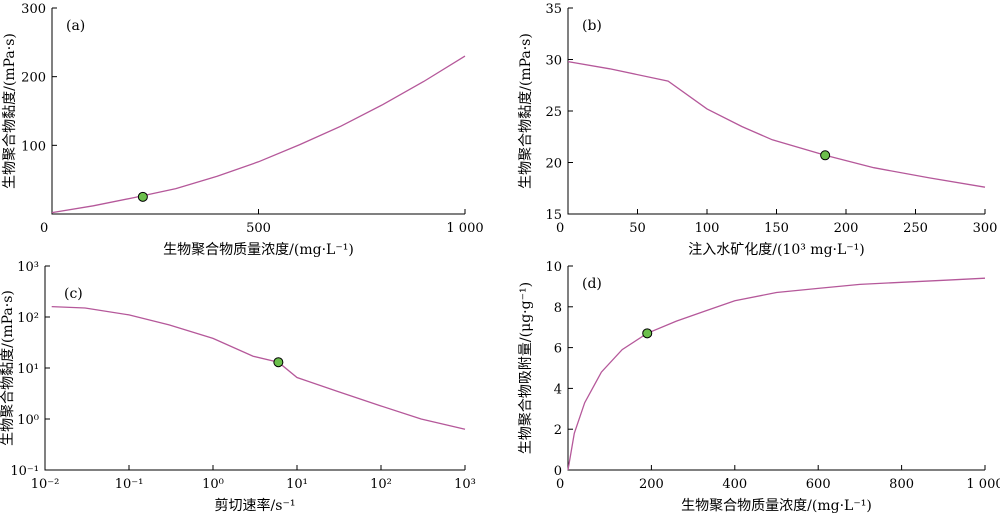  Describe the element at coordinates (28, 369) in the screenshot. I see `y-tick-label: 10¹` at that location.